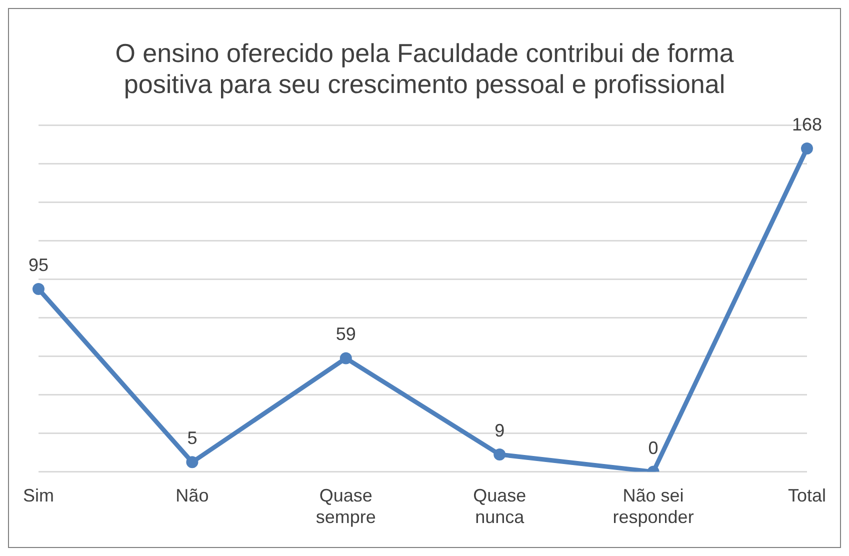 Image resolution: width=849 pixels, height=556 pixels. Describe the element at coordinates (807, 496) in the screenshot. I see `x-tick-label: Total` at that location.